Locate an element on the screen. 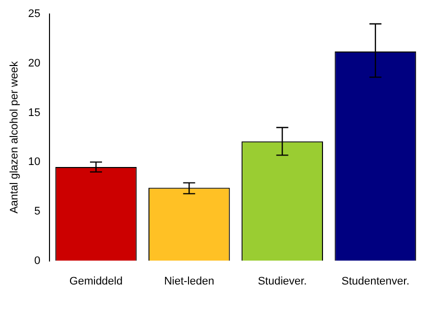 Image resolution: width=442 pixels, height=322 pixels. y-tick-label: 10 is located at coordinates (34, 162).